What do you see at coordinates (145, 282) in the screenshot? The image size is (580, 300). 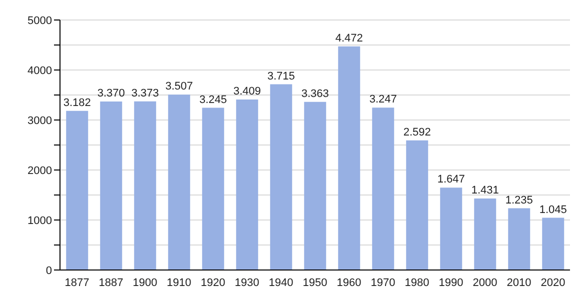 I see `x-tick-label: 1900` at bounding box center [145, 282].